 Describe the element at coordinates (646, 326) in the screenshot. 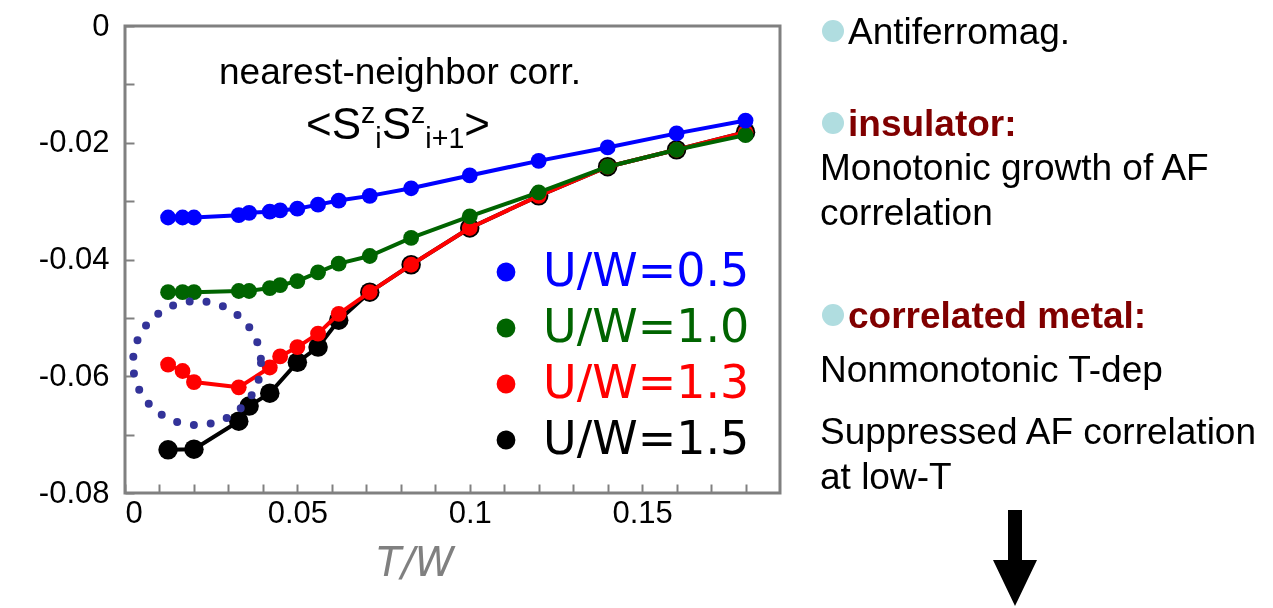

I see `legend-label: U/W=1.0` at that location.